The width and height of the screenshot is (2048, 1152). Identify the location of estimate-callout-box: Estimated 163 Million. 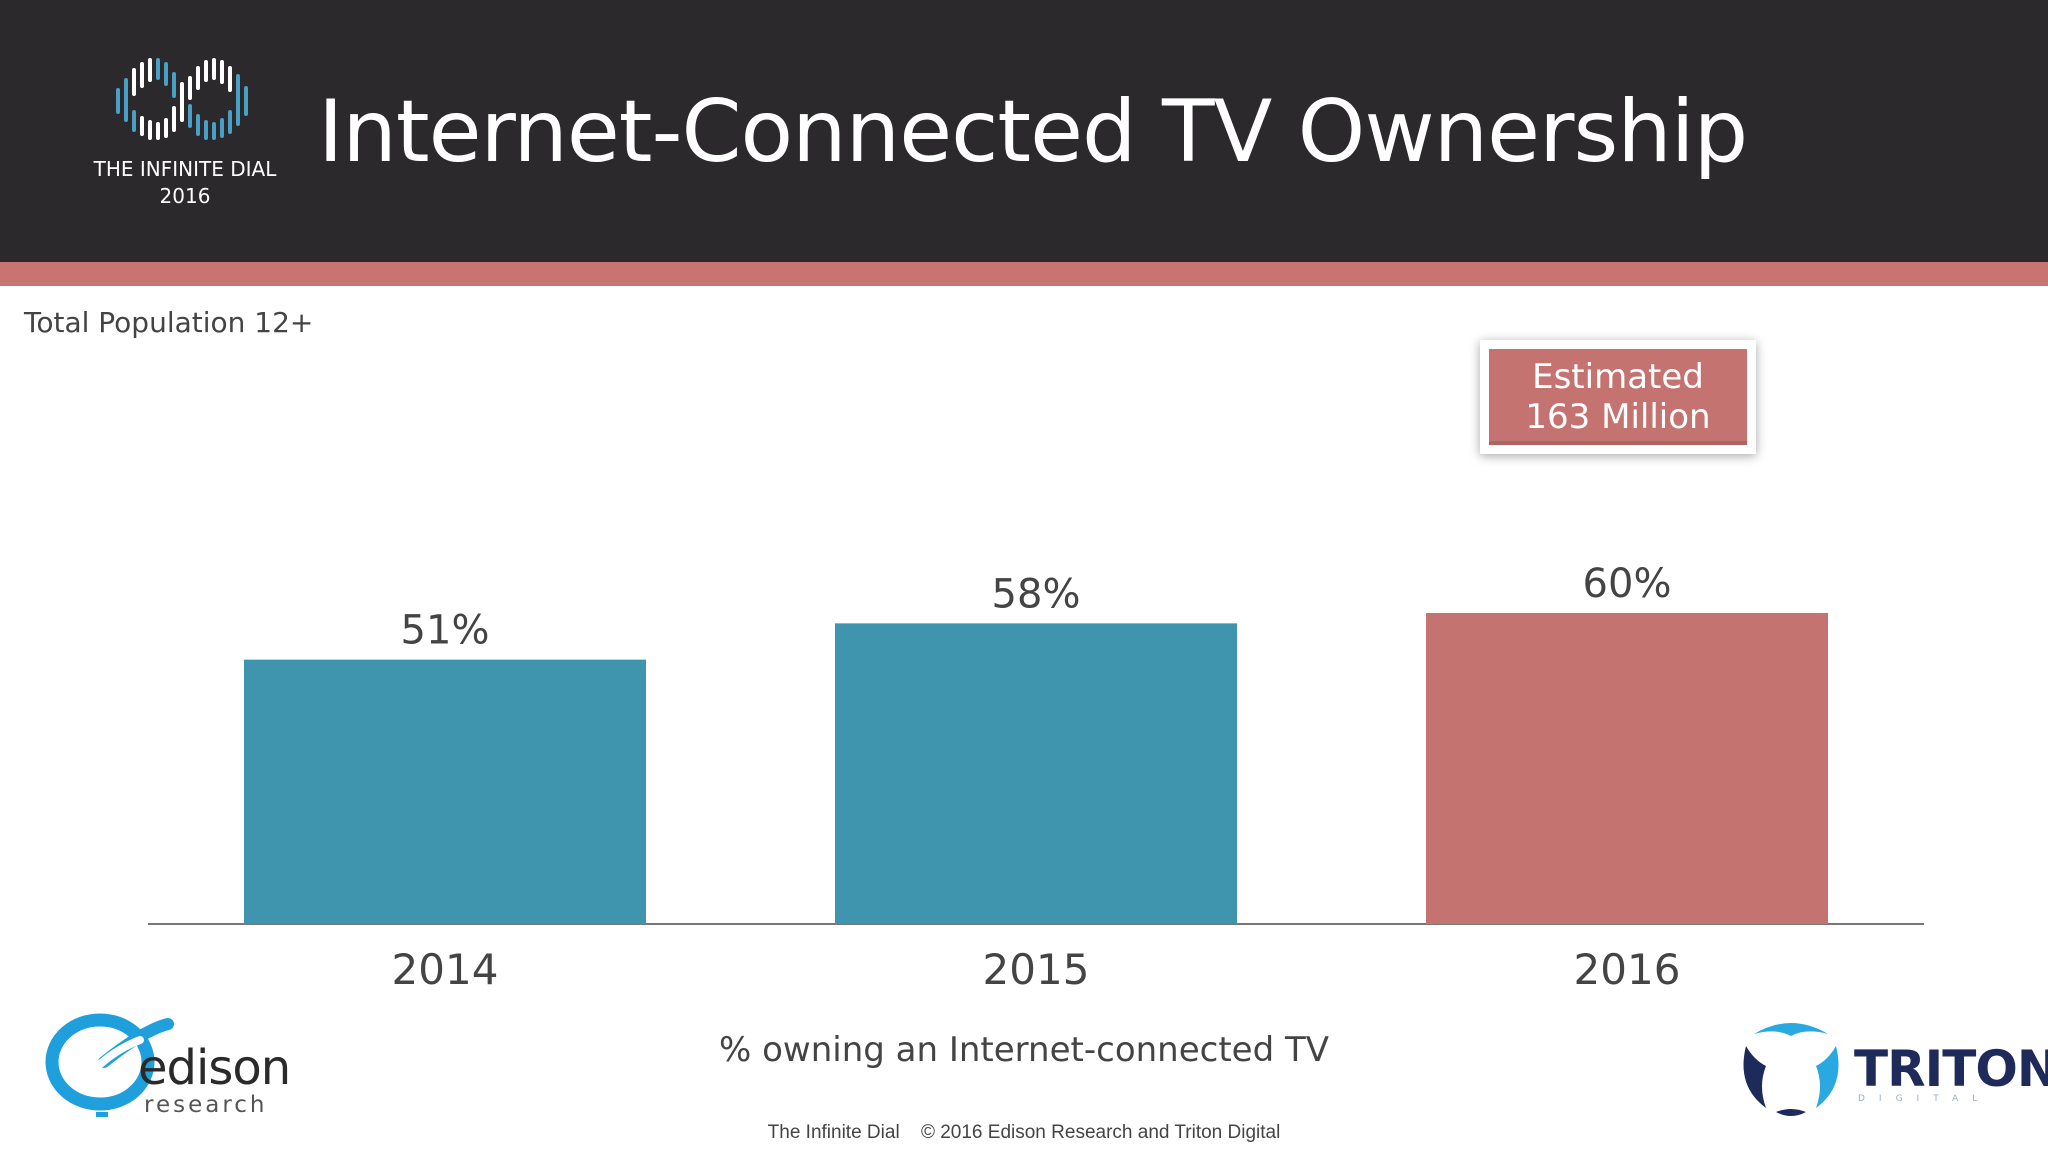
(1618, 397).